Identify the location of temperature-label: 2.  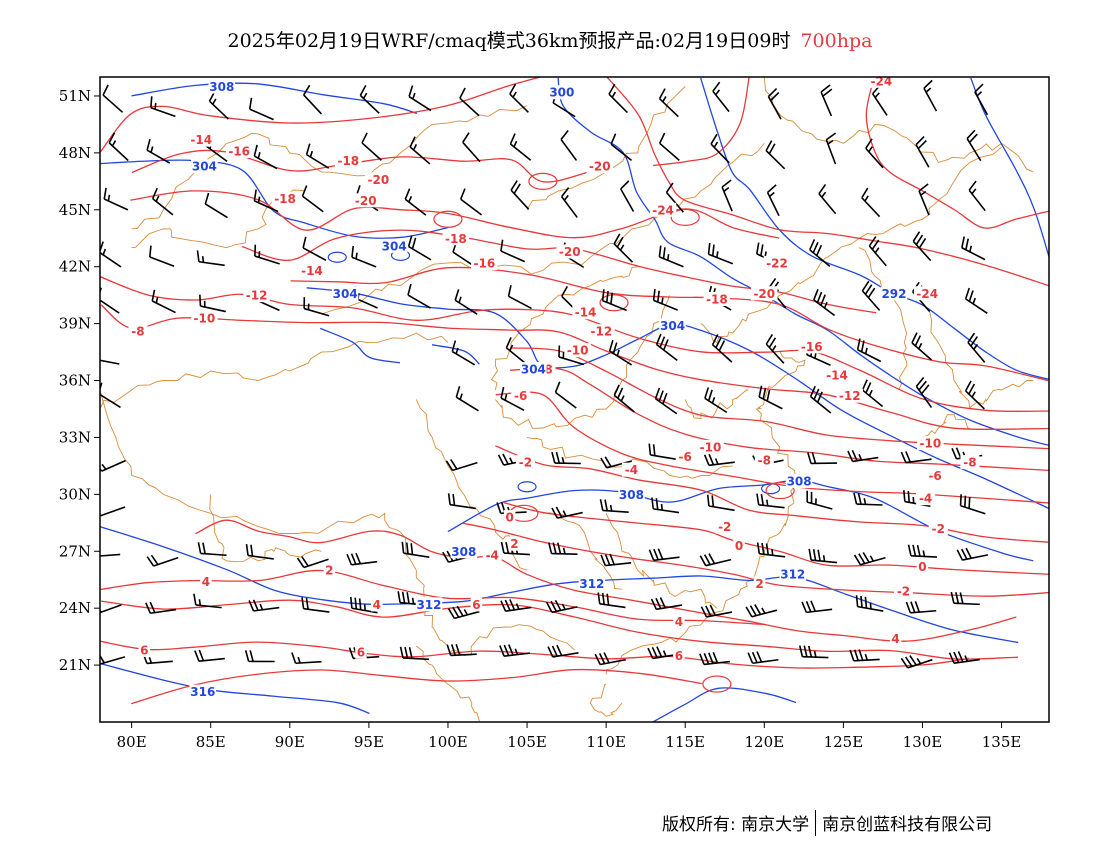
(759, 584).